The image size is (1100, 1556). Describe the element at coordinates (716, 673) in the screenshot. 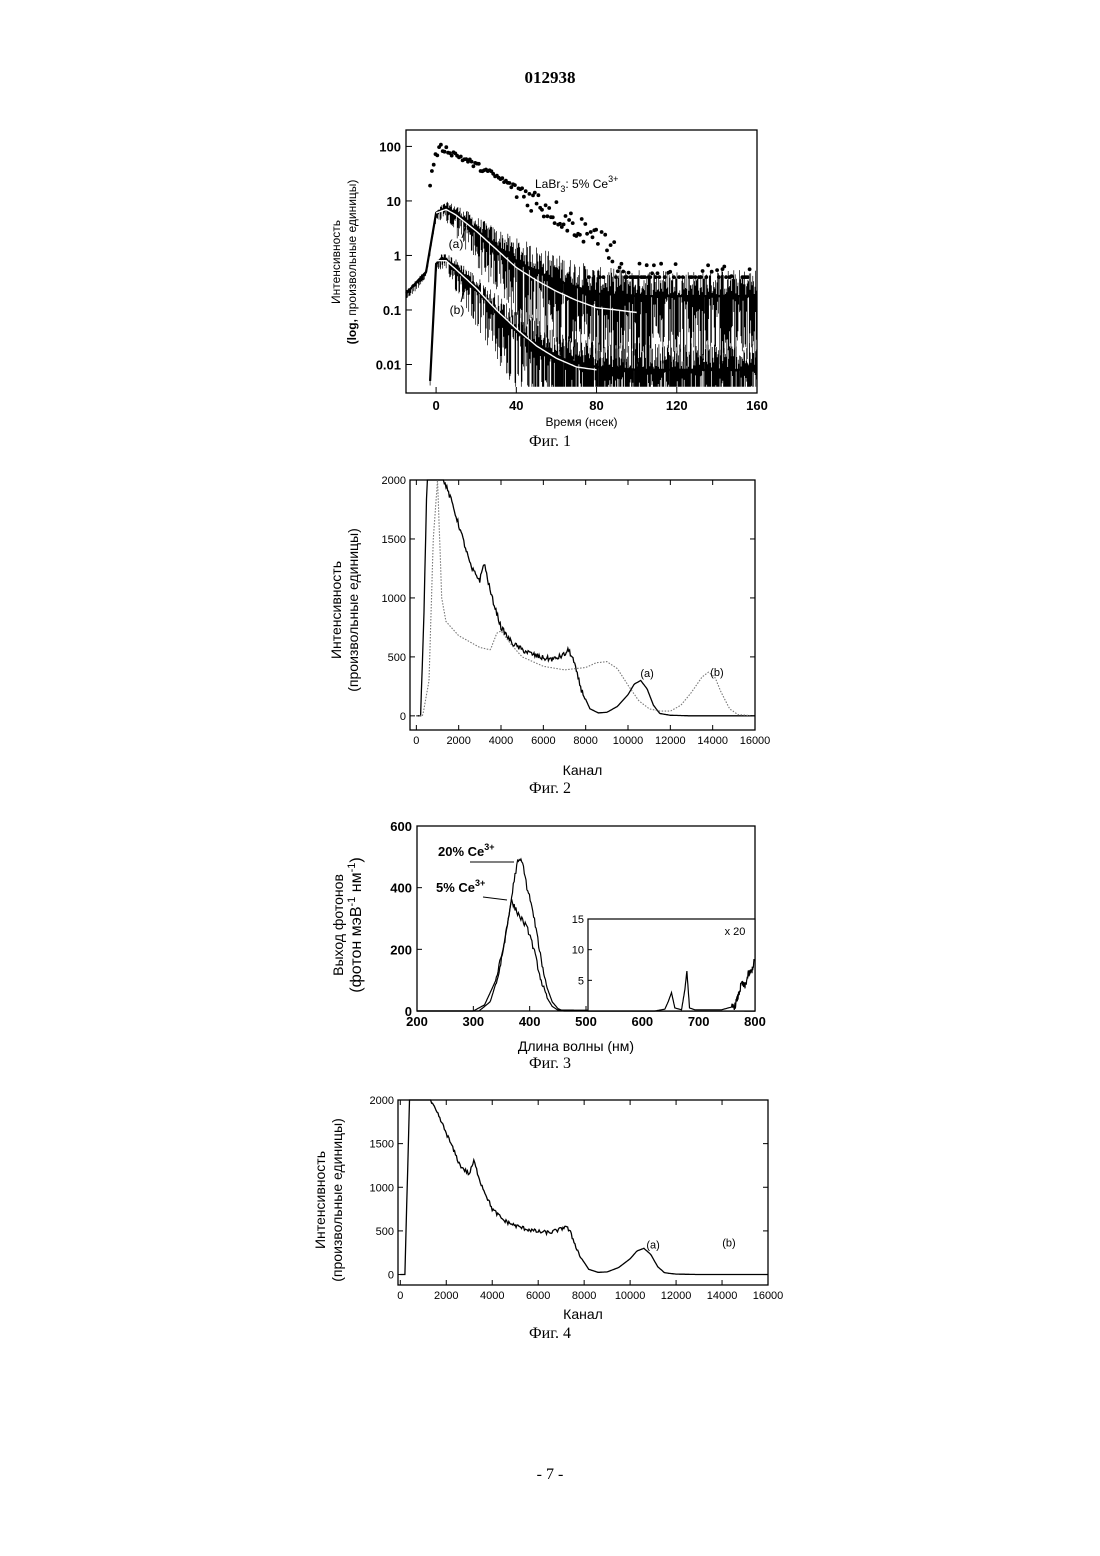

I see `curve-label: (b)` at that location.